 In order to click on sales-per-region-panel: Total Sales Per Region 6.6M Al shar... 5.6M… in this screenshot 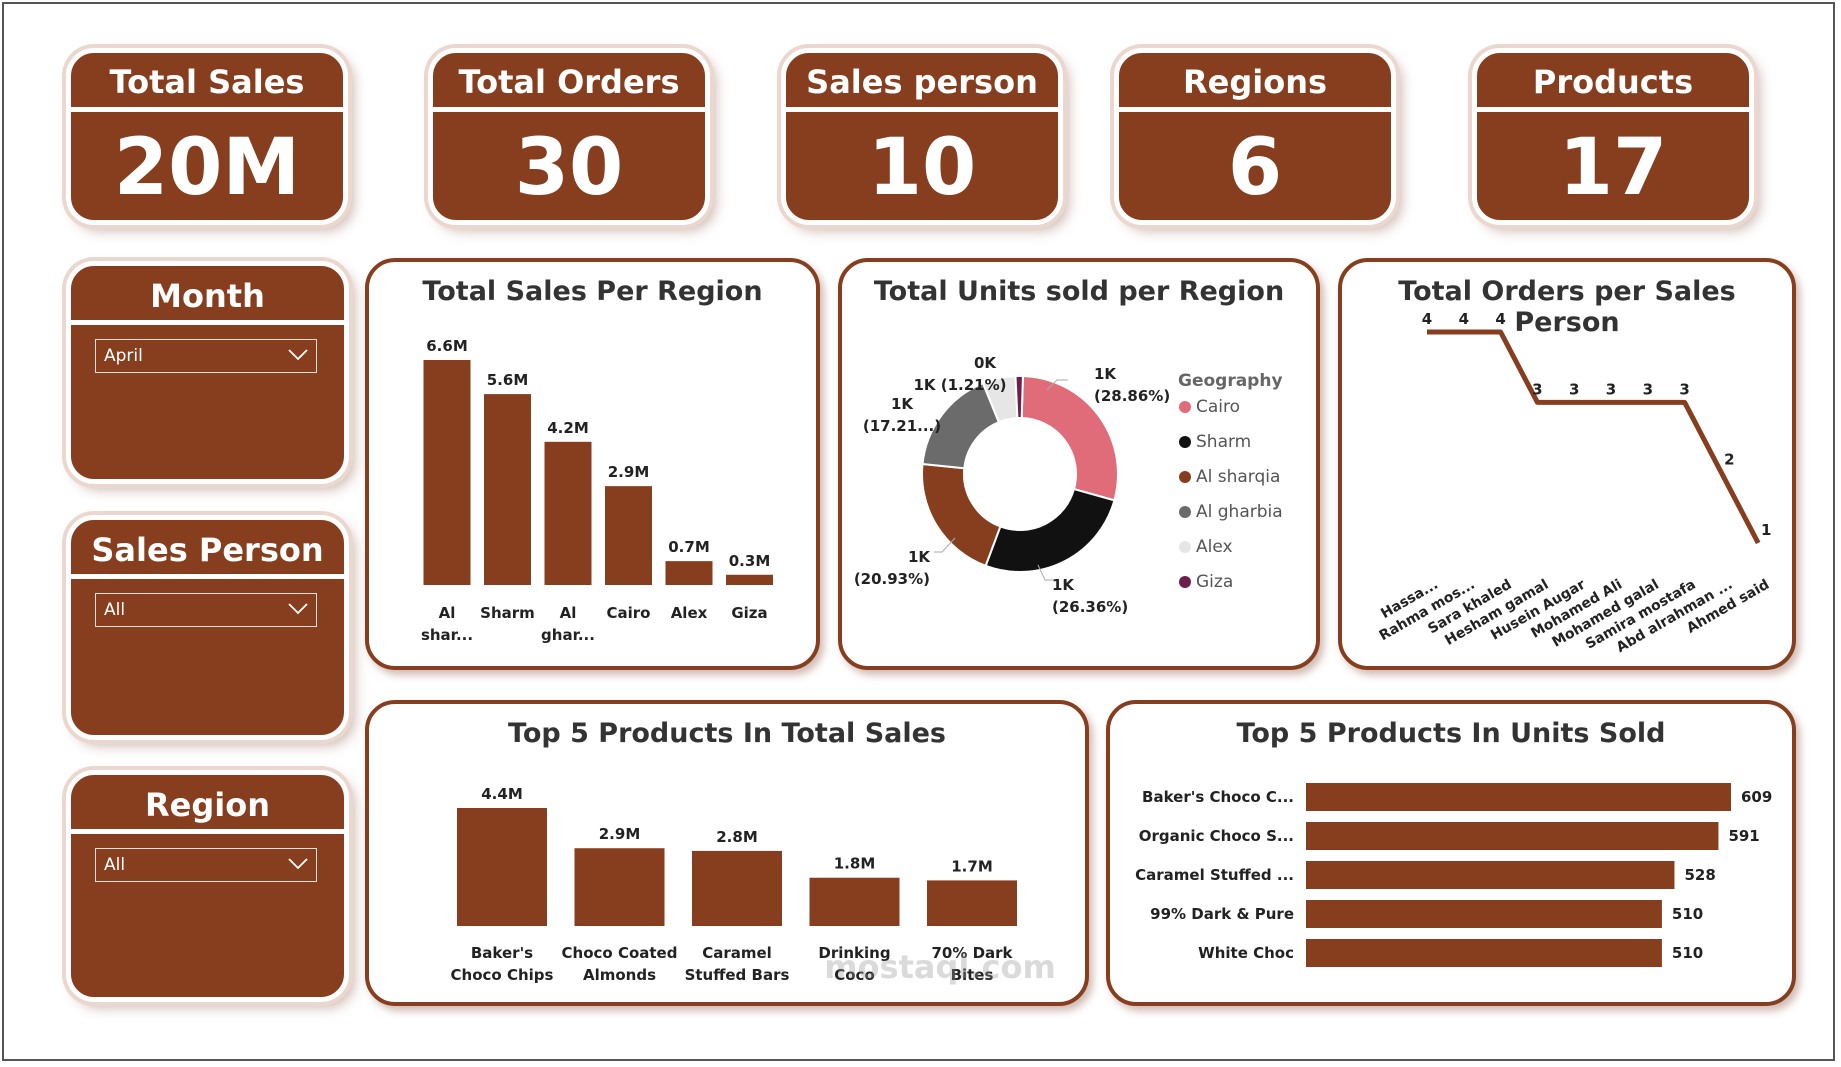, I will do `click(592, 464)`.